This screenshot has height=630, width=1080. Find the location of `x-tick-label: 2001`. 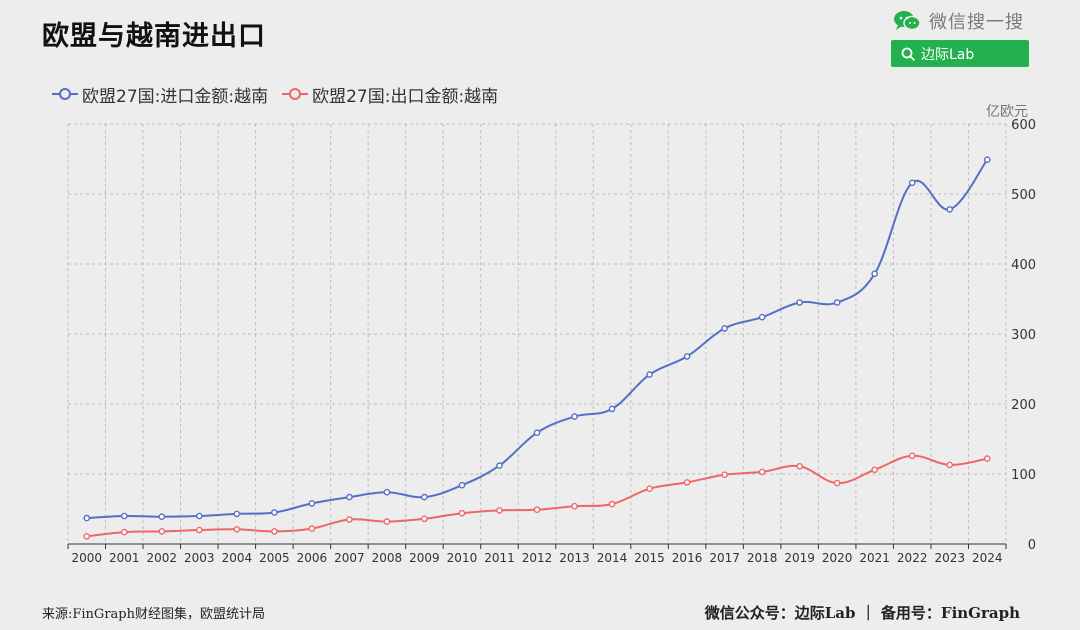

x-tick-label: 2001 is located at coordinates (124, 558).